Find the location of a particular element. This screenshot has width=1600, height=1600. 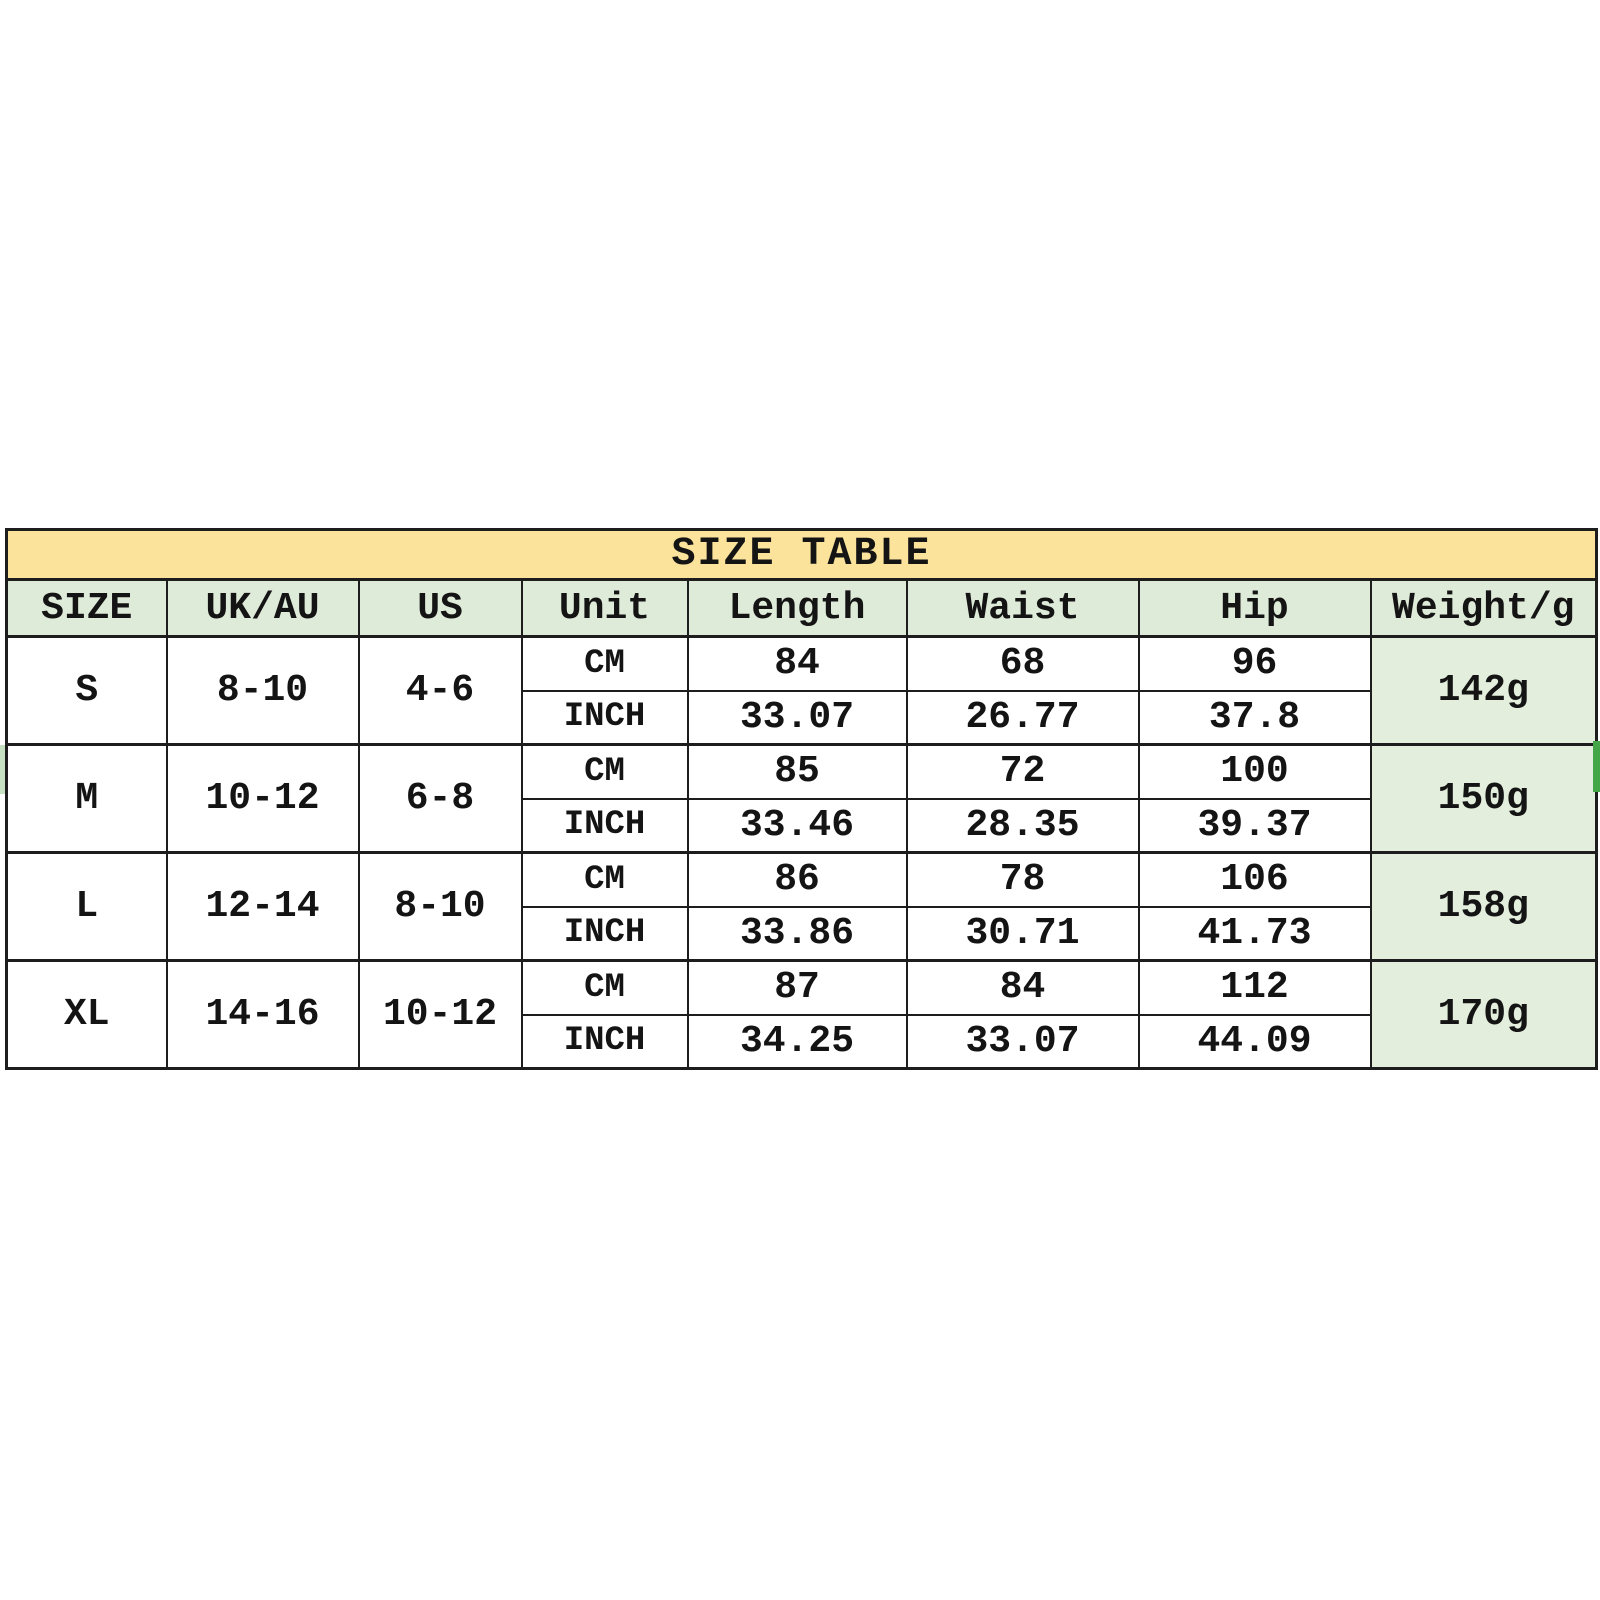

cell-s-inch-hip: 37.8 is located at coordinates (1254, 717).